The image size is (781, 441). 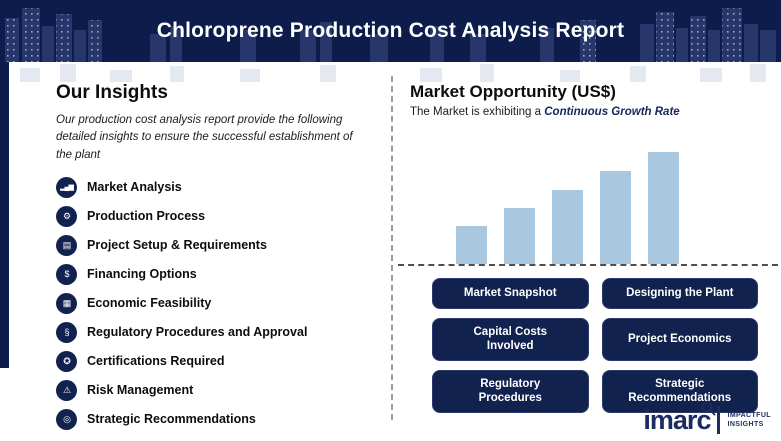 What do you see at coordinates (140, 390) in the screenshot?
I see `insight-label: Risk Management` at bounding box center [140, 390].